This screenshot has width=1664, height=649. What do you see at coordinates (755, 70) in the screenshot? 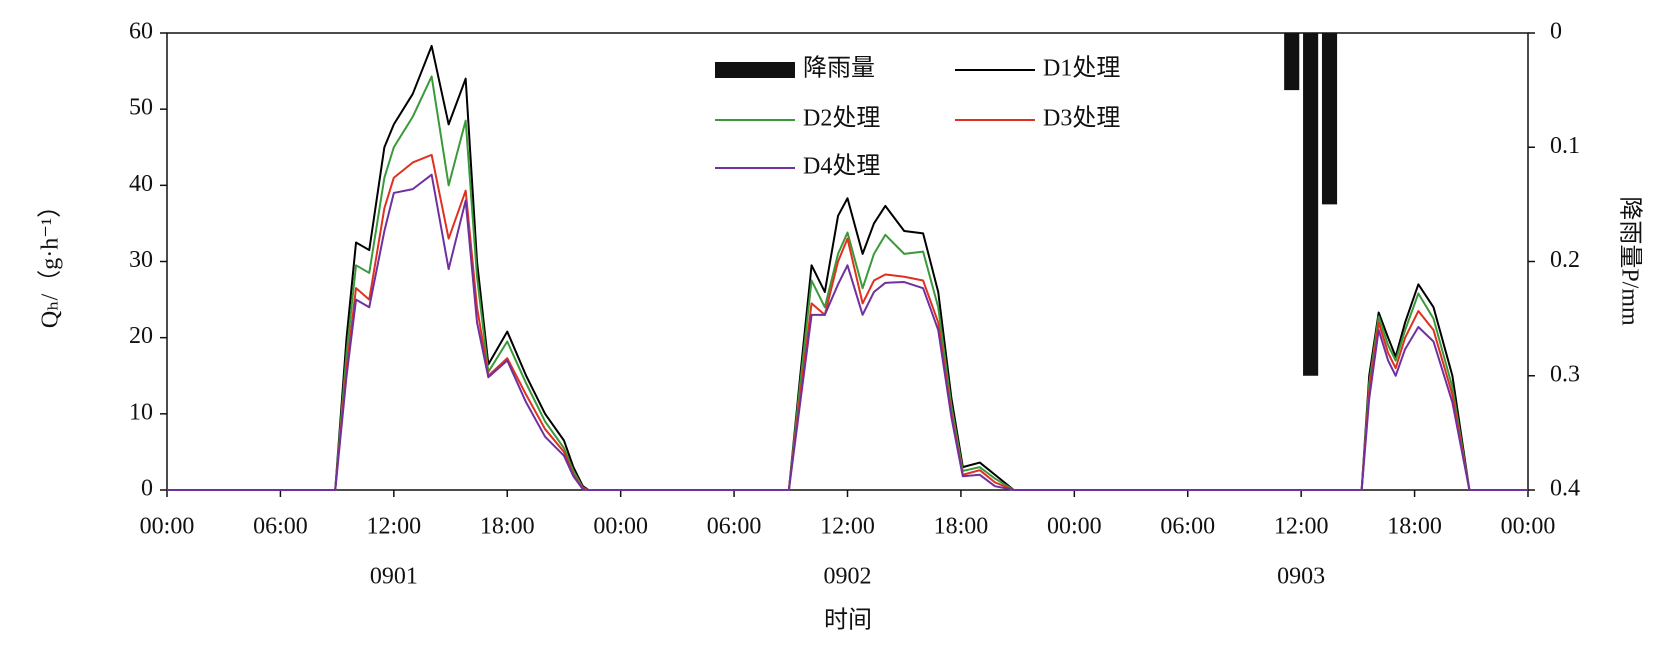
I see `legend-swatch` at bounding box center [755, 70].